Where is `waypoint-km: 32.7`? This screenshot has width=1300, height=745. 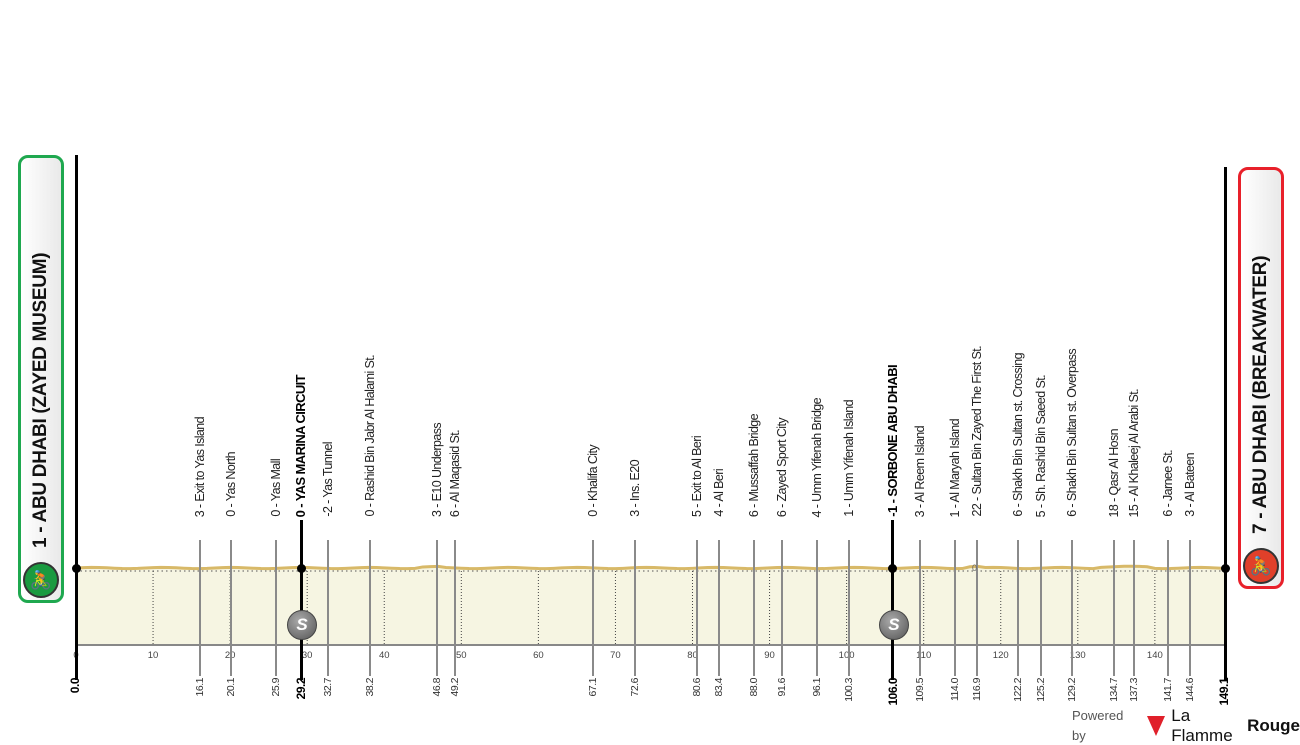
waypoint-km: 32.7 is located at coordinates (327, 687).